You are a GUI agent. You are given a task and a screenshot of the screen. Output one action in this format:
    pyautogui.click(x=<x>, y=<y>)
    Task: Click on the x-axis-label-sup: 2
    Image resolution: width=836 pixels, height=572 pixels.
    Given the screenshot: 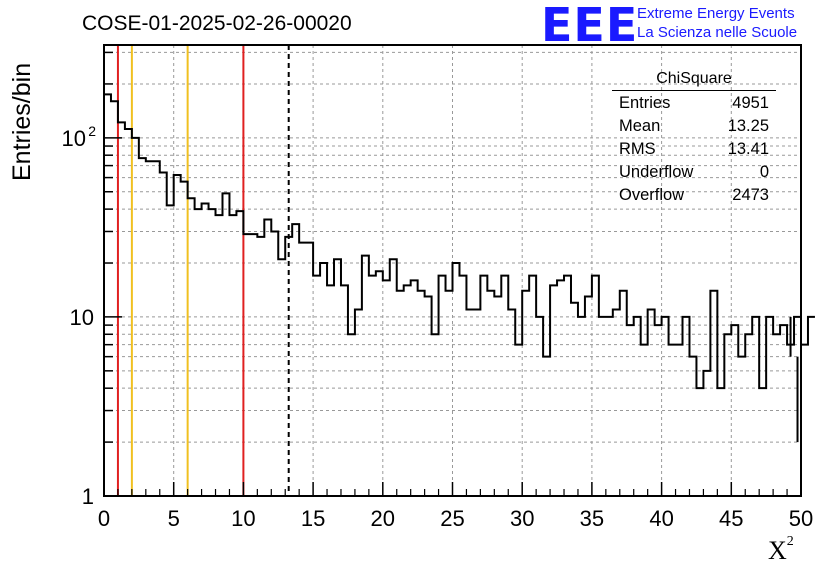 What is the action you would take?
    pyautogui.click(x=790, y=542)
    